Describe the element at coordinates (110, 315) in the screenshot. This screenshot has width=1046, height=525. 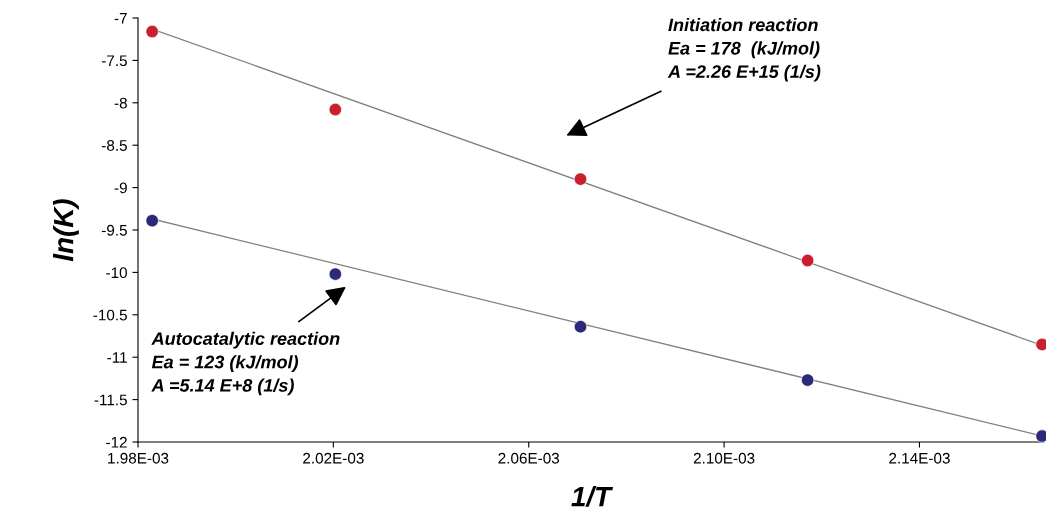
I see `y-tick-label: -10.5` at that location.